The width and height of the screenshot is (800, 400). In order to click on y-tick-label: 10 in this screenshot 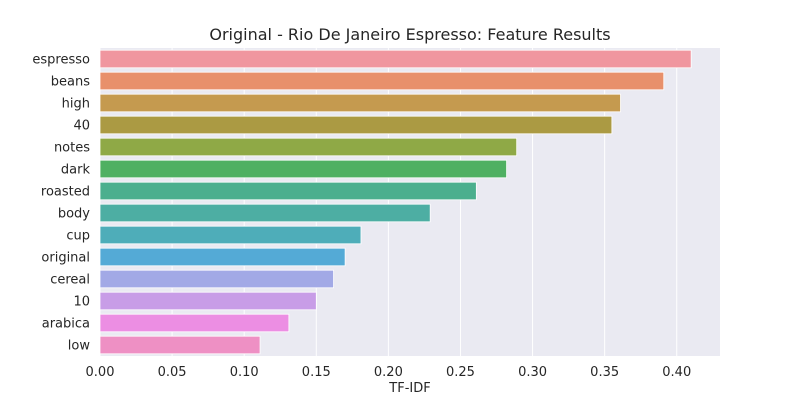, I will do `click(81, 302)`.